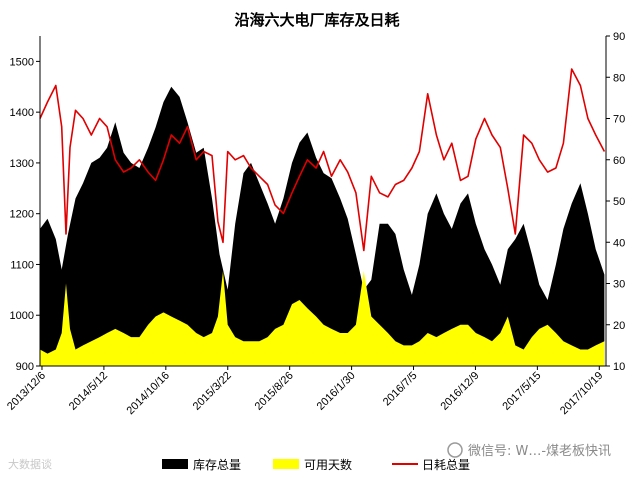 The image size is (636, 478). What do you see at coordinates (539, 451) in the screenshot?
I see `wechat-watermark-text: 微信号: W…-煤老板快讯` at bounding box center [539, 451].